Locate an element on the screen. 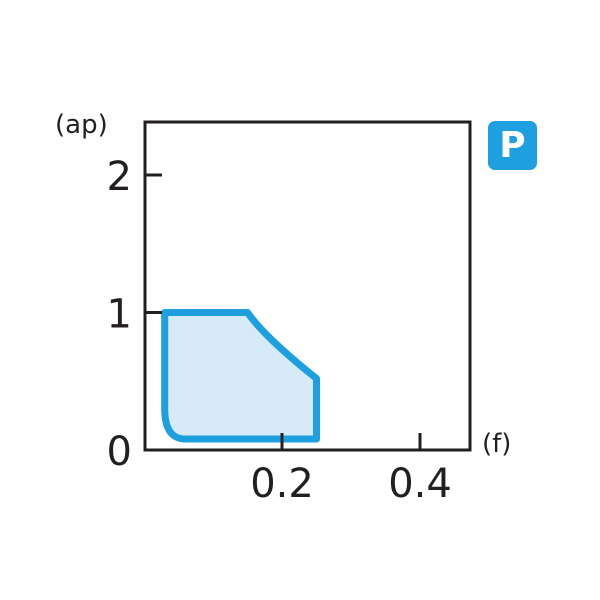 The height and width of the screenshot is (600, 600). y-tick-label: 2 is located at coordinates (119, 177).